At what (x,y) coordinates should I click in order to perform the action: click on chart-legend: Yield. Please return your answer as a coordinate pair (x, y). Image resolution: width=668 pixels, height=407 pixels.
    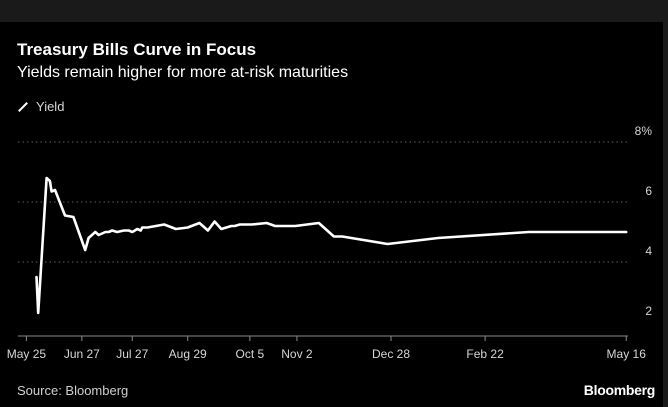
    Looking at the image, I should click on (40, 106).